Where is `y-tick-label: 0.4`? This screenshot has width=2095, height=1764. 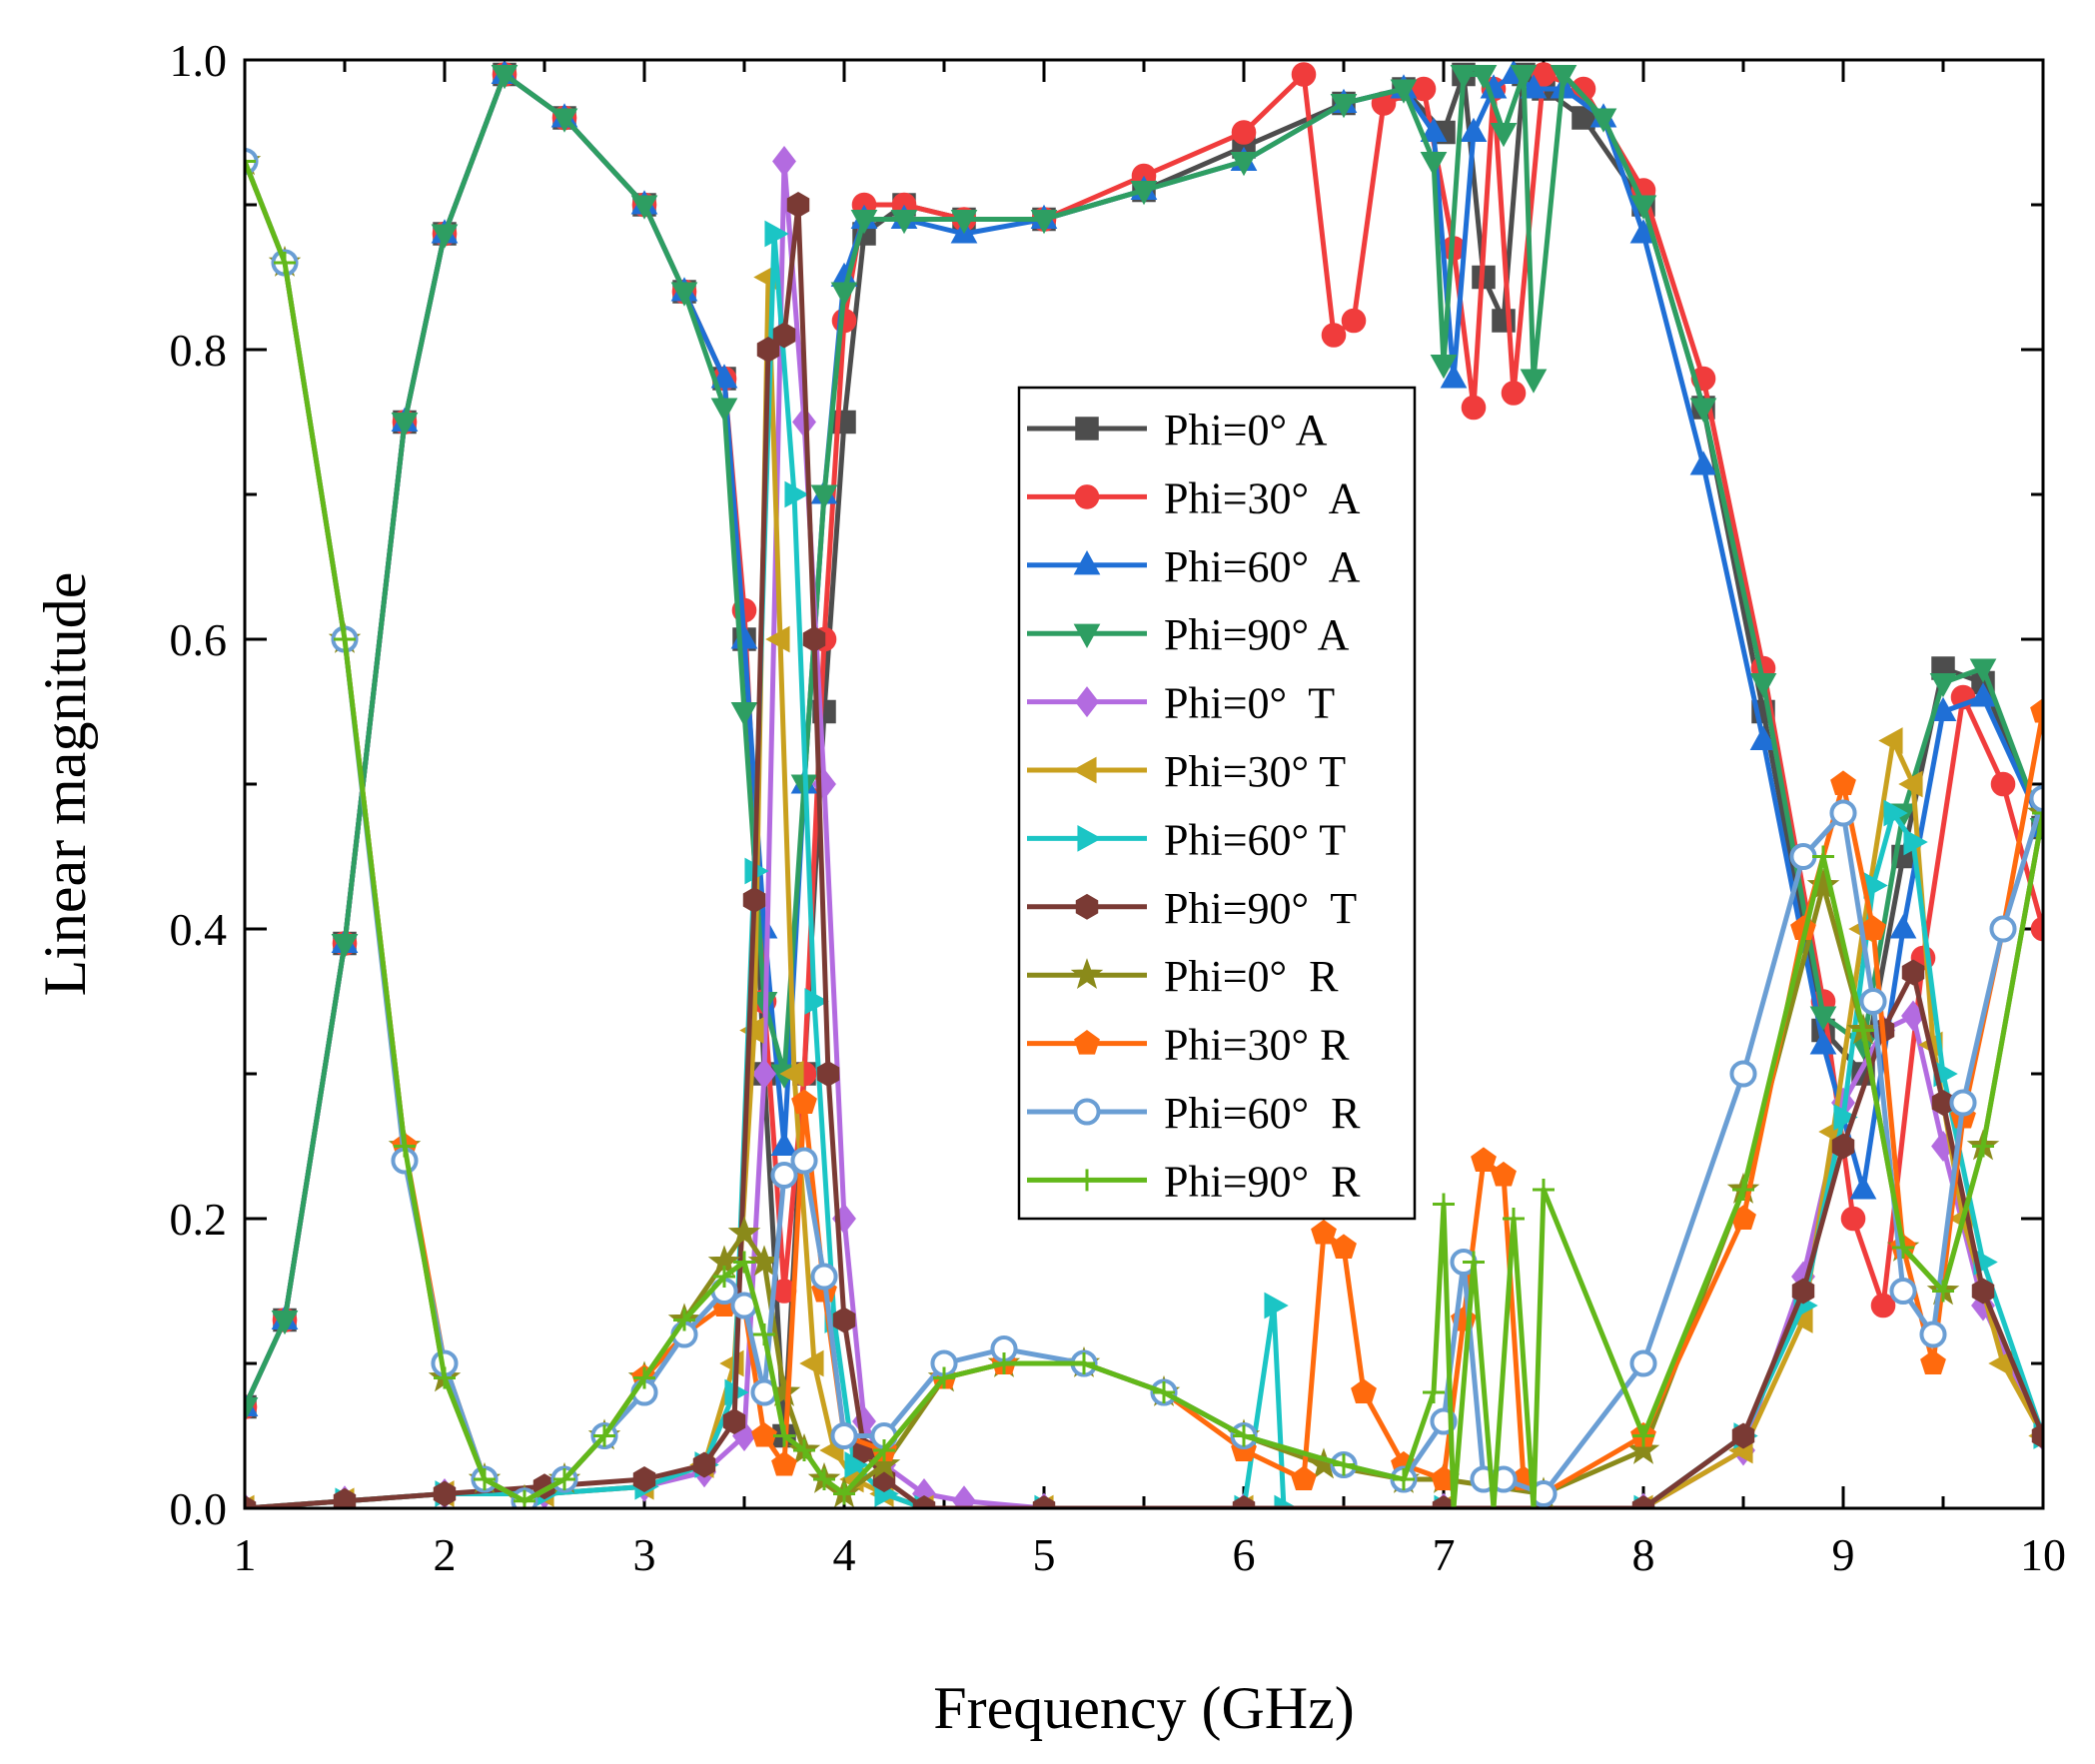 y-tick-label: 0.4 is located at coordinates (199, 929).